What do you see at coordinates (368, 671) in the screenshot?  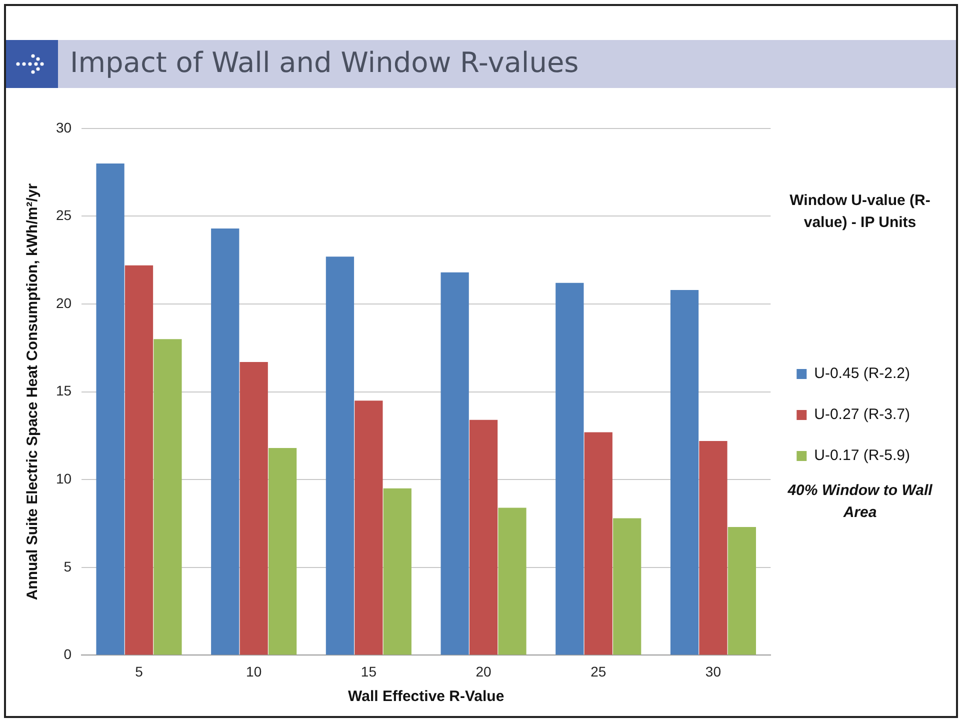 I see `x-tick-label: 15` at bounding box center [368, 671].